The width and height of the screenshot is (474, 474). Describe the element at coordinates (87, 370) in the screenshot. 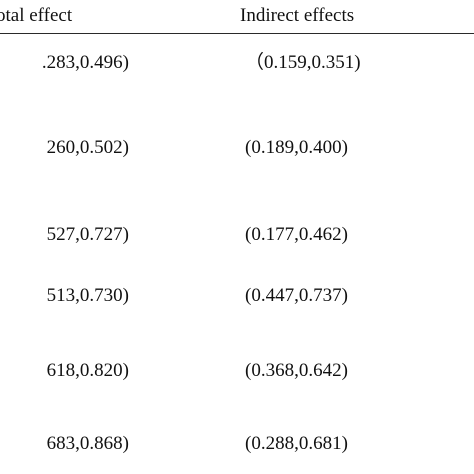

I see `total-effect-cell: 618,0.820)` at that location.